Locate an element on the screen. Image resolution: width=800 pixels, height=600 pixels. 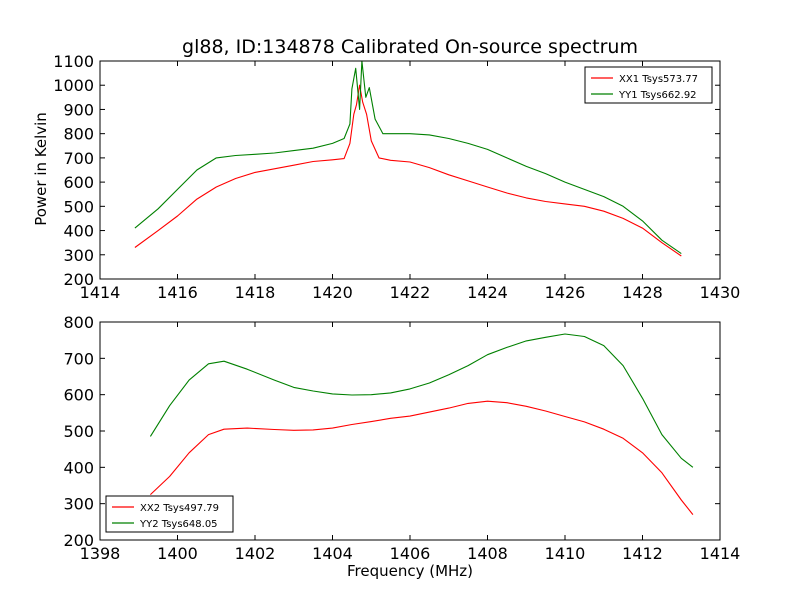
legend-top: XX1 Tsys573.77 YY1 Tsys662.92 is located at coordinates (648, 85).